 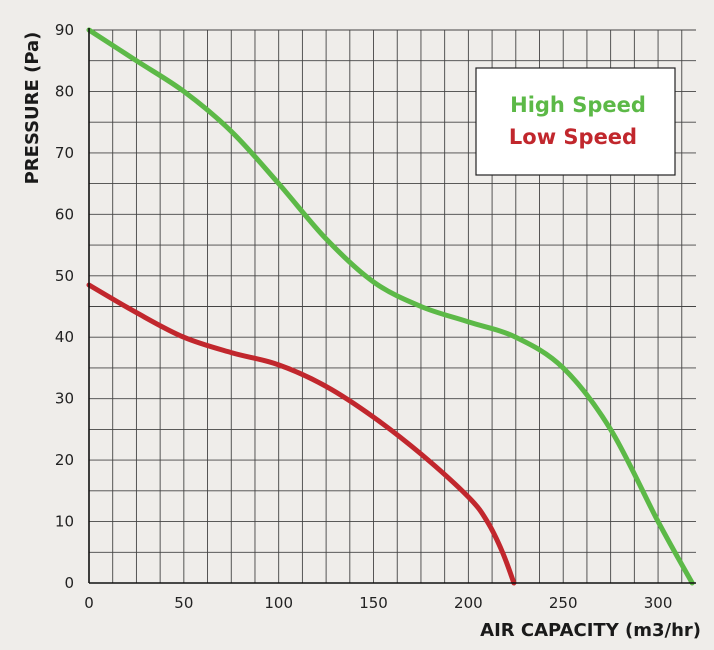 What do you see at coordinates (64, 30) in the screenshot?
I see `y-tick-label: 90` at bounding box center [64, 30].